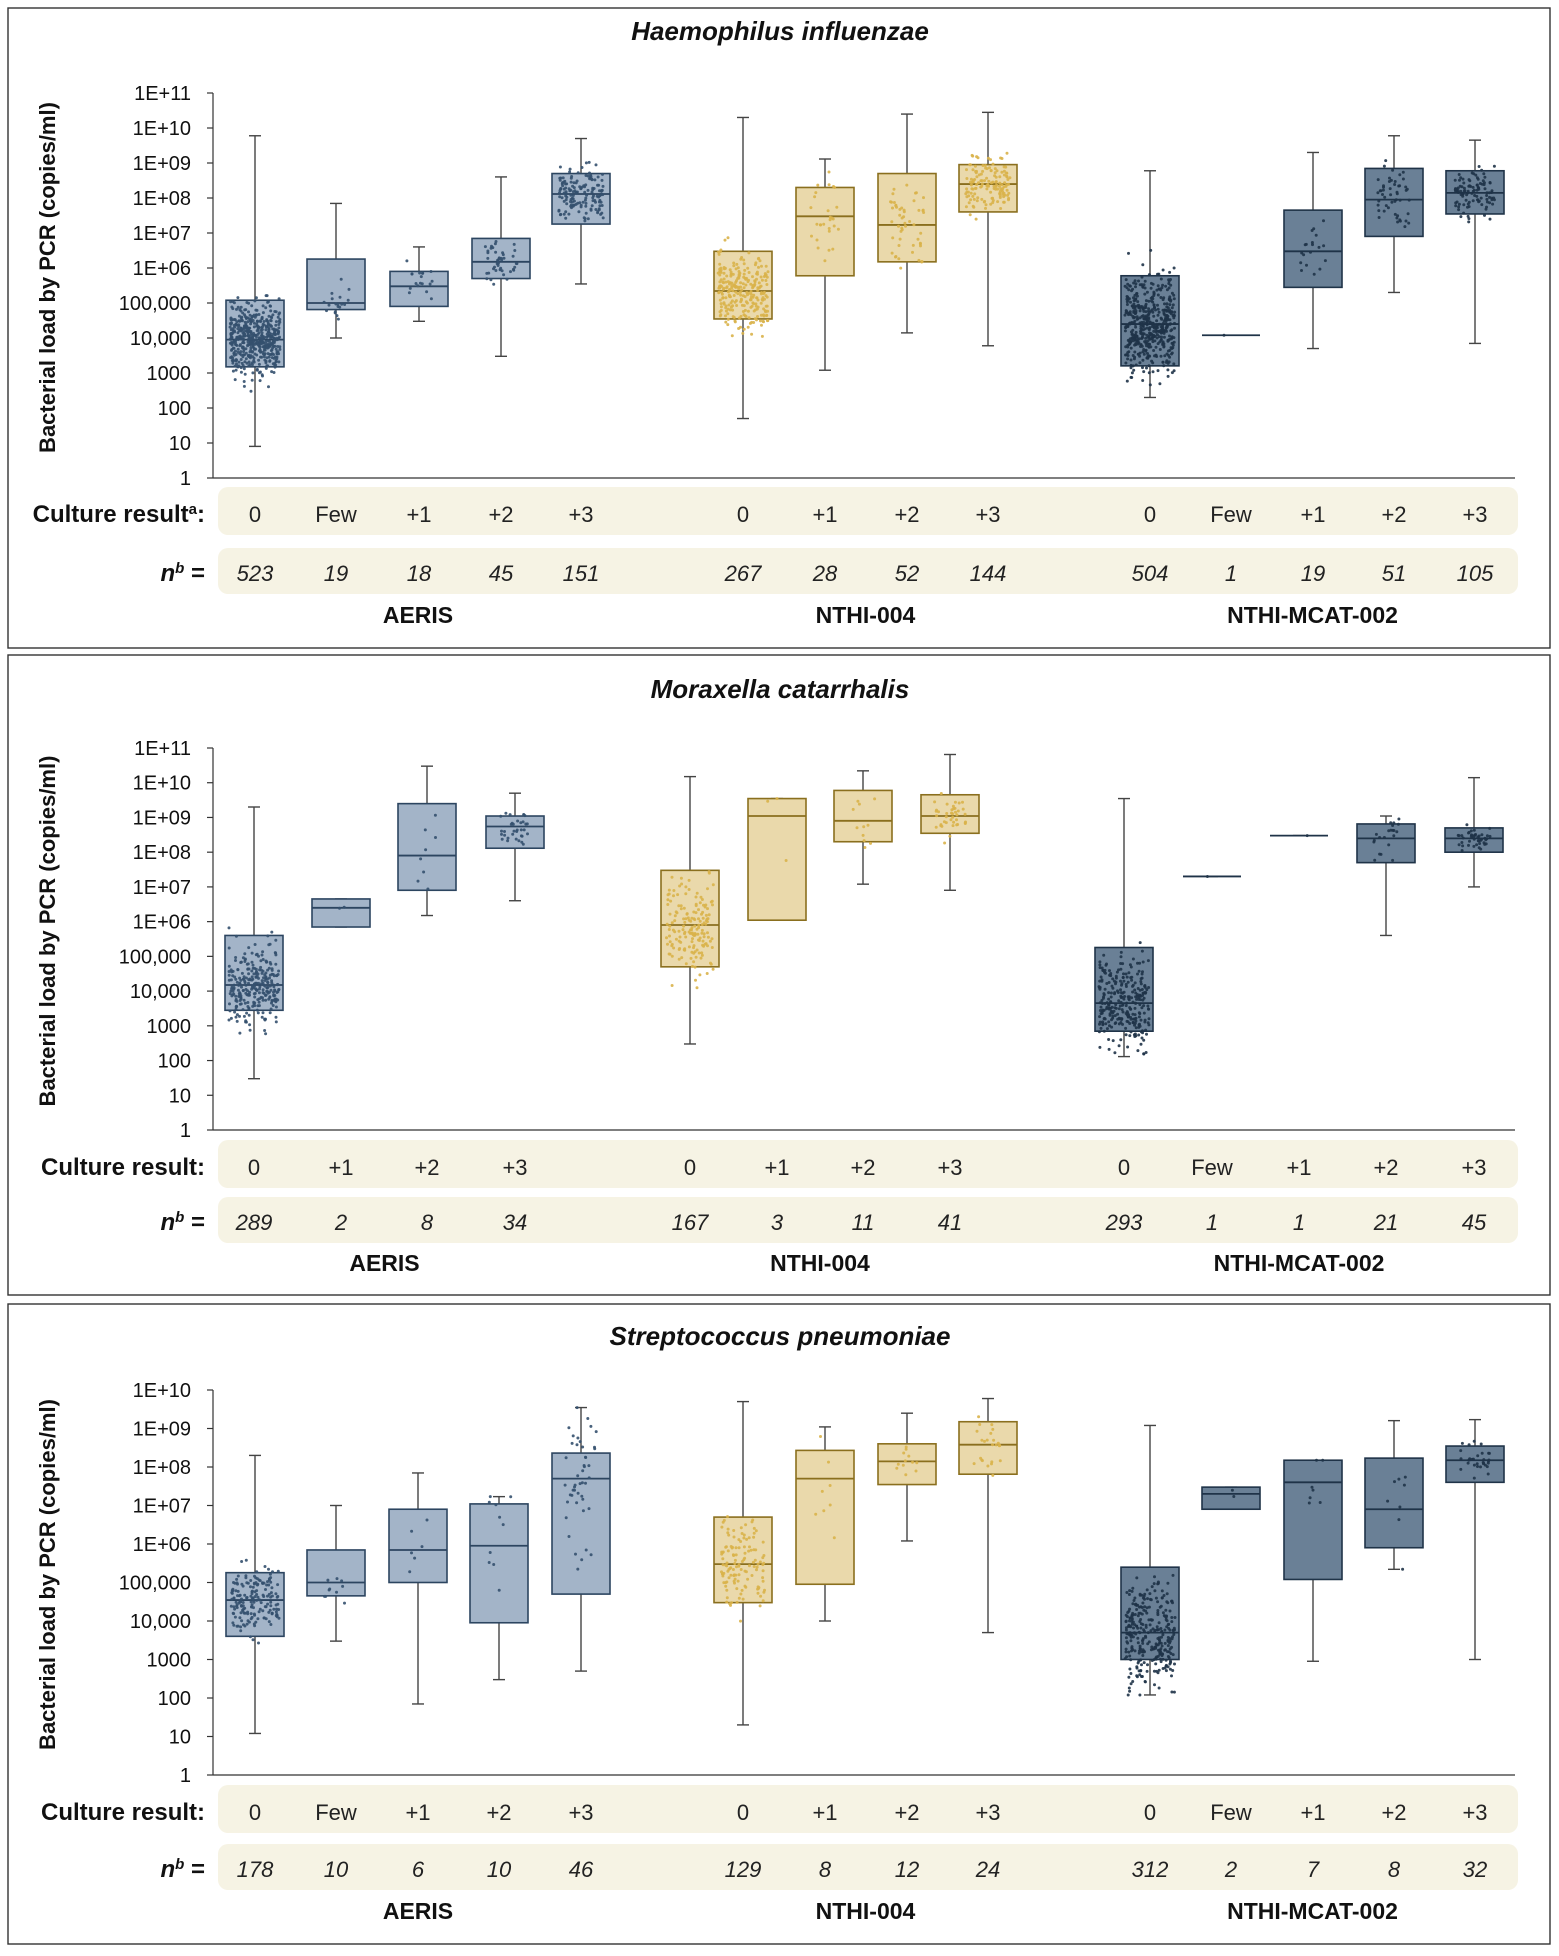 This screenshot has width=1559, height=1956. Describe the element at coordinates (155, 957) in the screenshot. I see `y-tick-label: 100,000` at that location.